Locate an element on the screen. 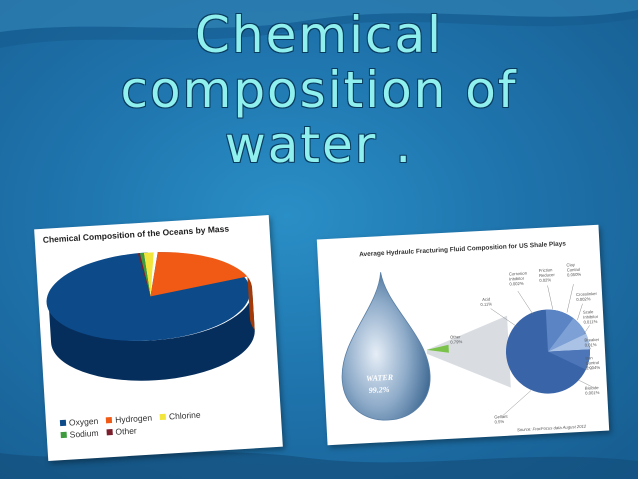  label-line: Breaker is located at coordinates (592, 340).